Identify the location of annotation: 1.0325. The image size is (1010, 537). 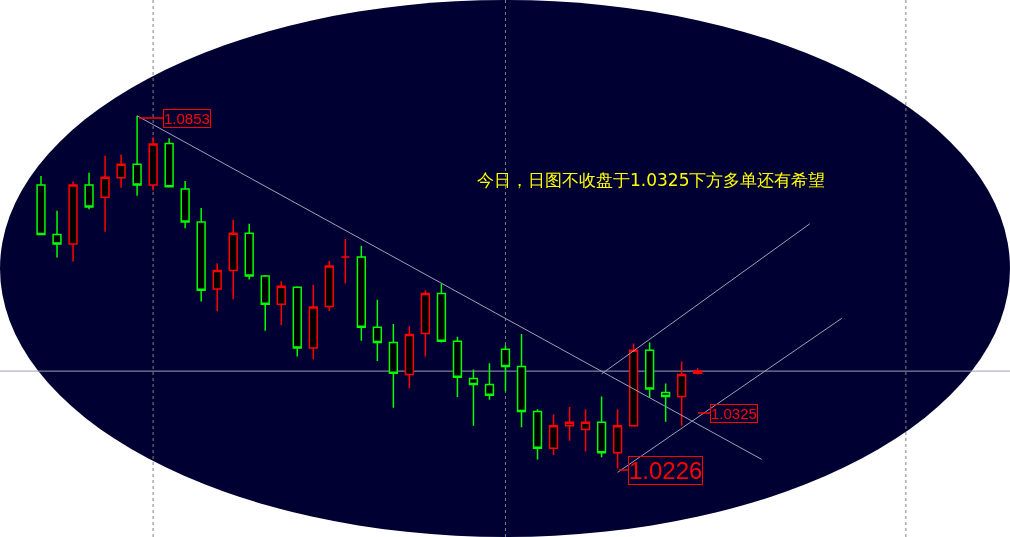
(734, 413).